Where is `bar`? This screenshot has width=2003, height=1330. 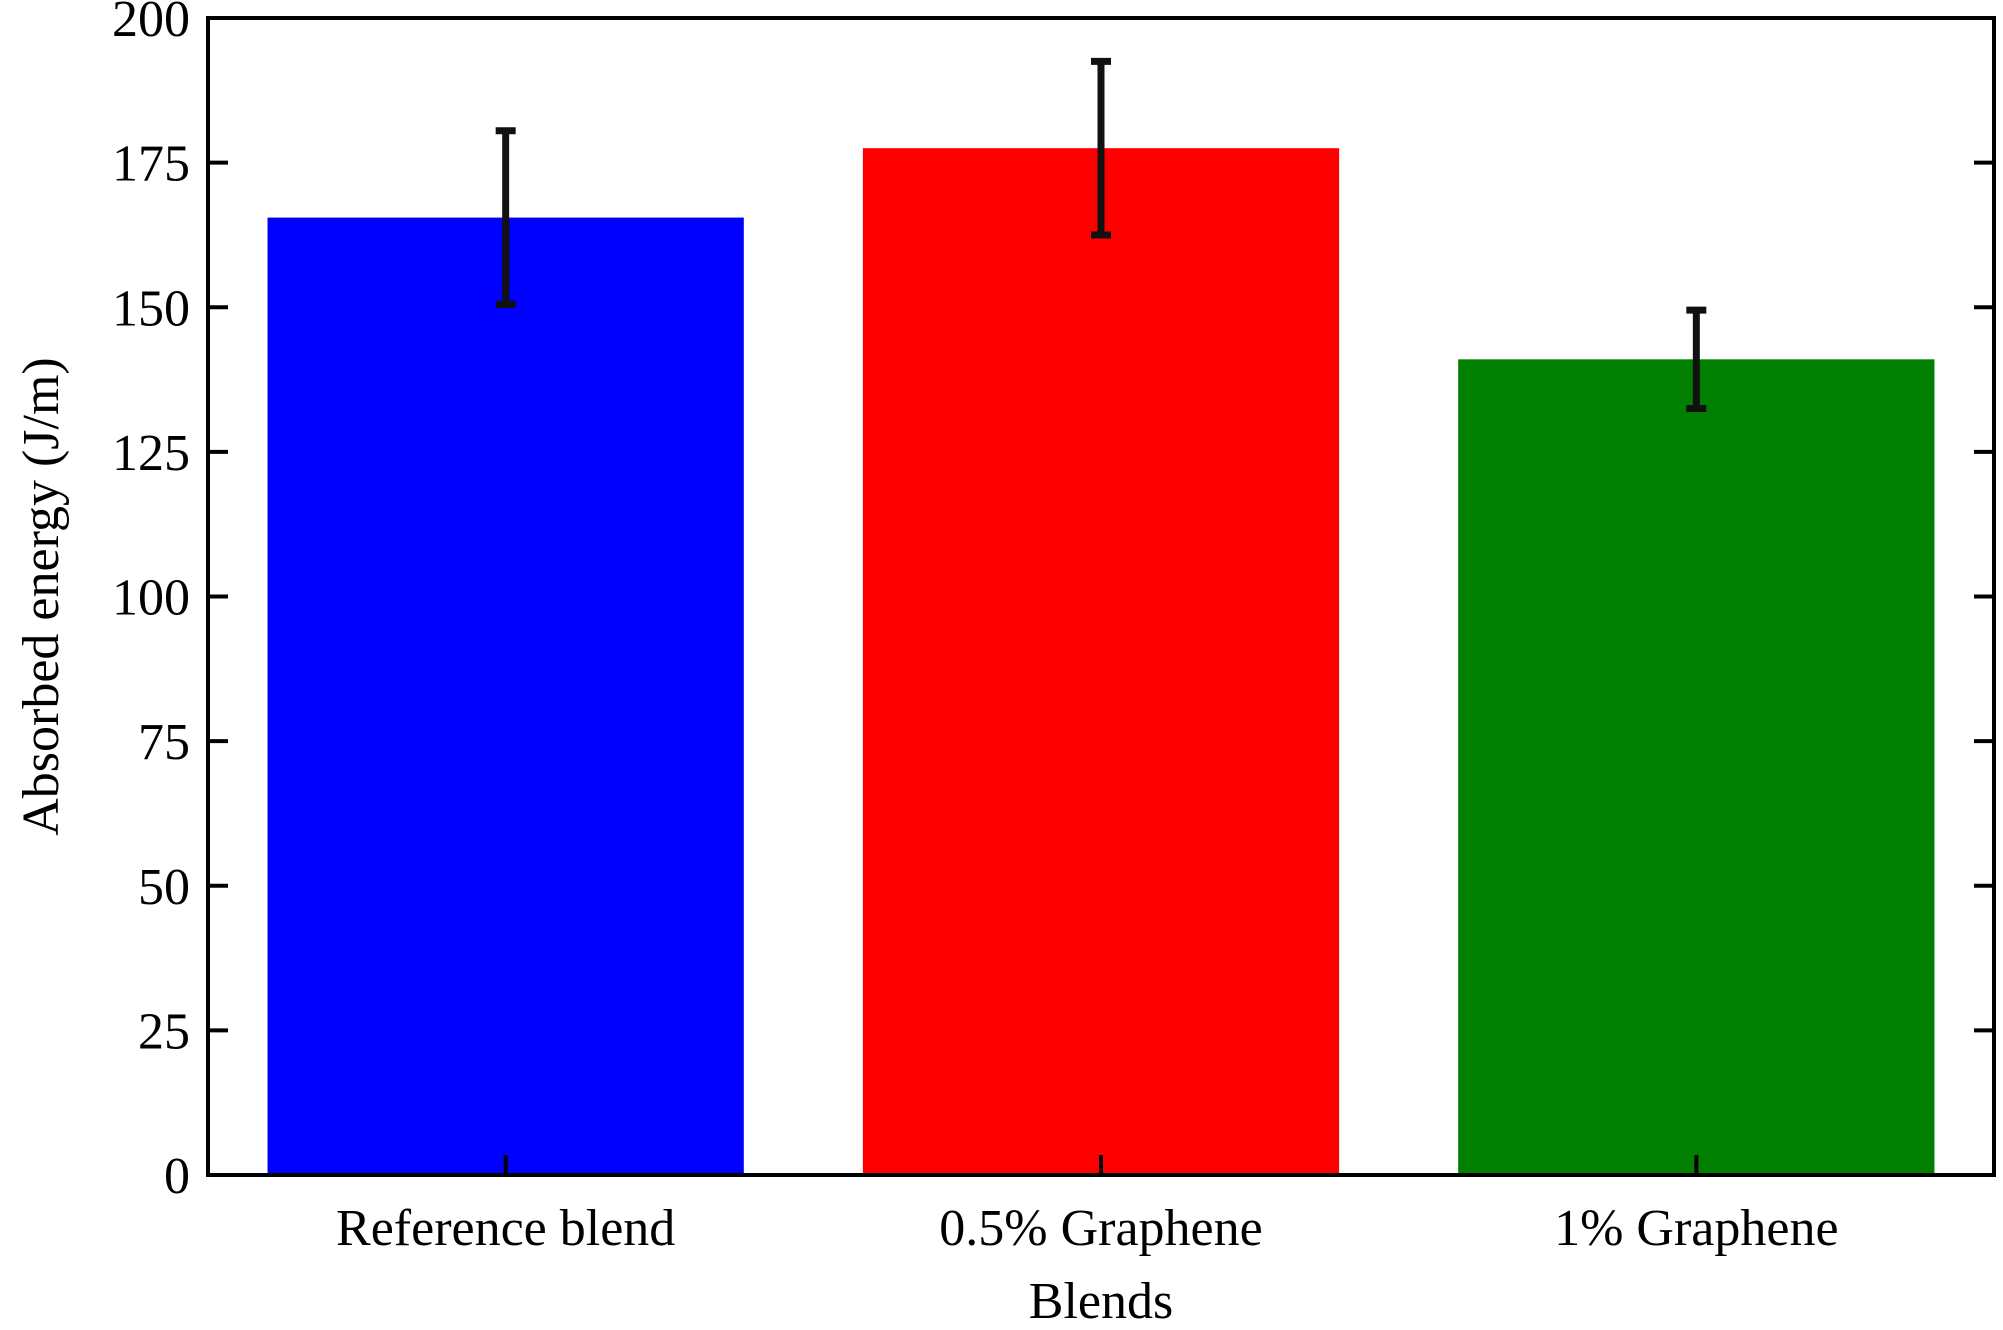 bar is located at coordinates (1696, 767).